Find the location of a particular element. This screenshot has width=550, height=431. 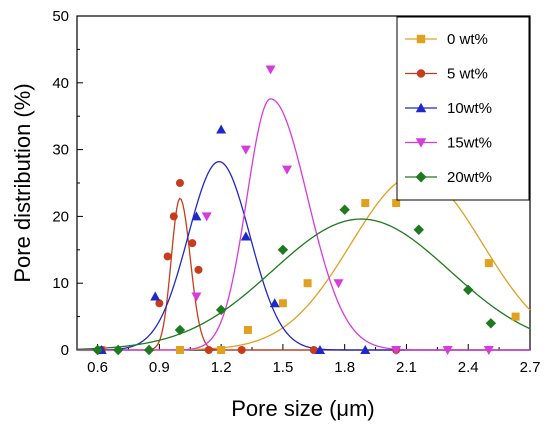

x-tick-label: 1.8 is located at coordinates (344, 367).